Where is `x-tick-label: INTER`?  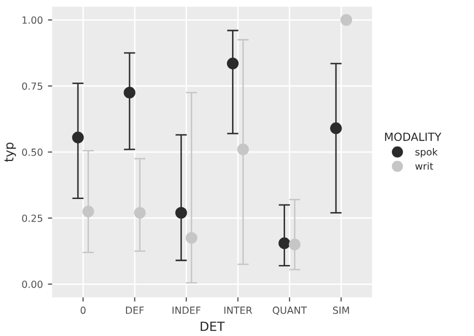
x-tick-label: INTER is located at coordinates (238, 310).